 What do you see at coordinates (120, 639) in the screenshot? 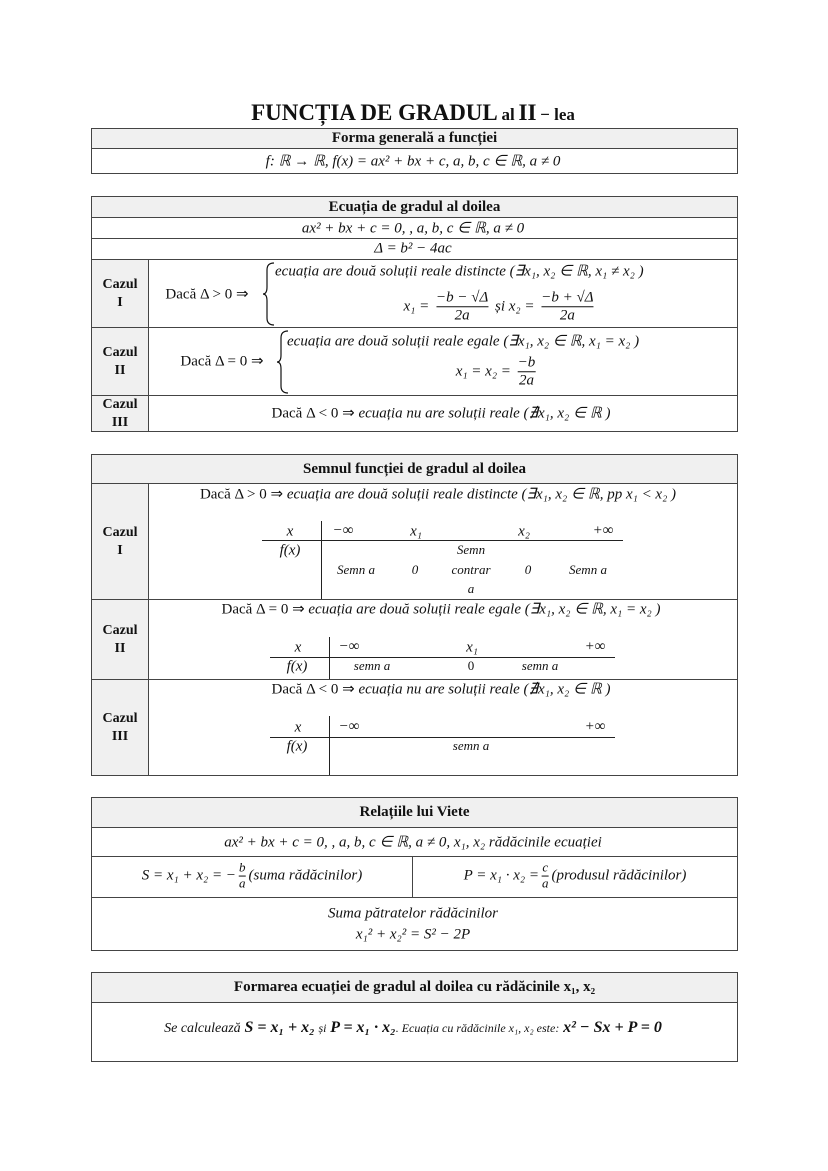
I see `semnul-caz2-label: Cazul II` at bounding box center [120, 639].